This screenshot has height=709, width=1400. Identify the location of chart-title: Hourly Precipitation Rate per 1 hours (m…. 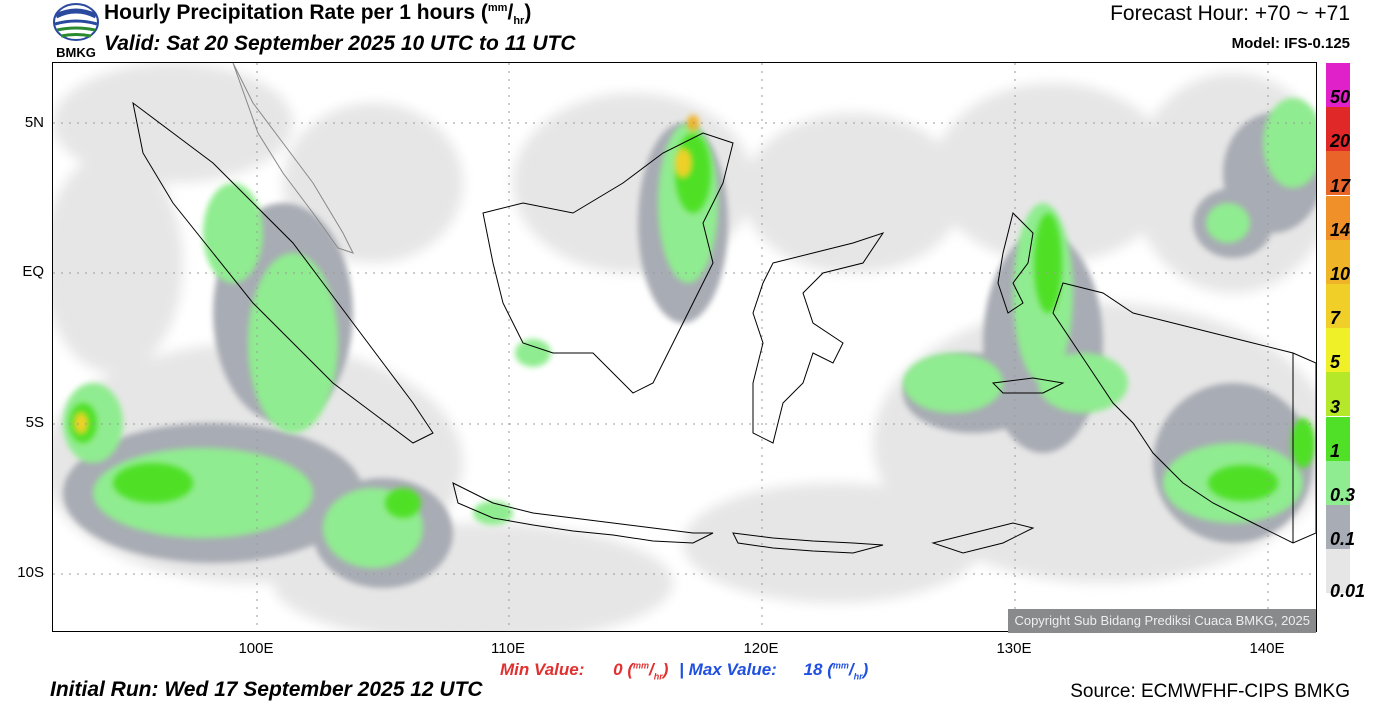
(317, 14).